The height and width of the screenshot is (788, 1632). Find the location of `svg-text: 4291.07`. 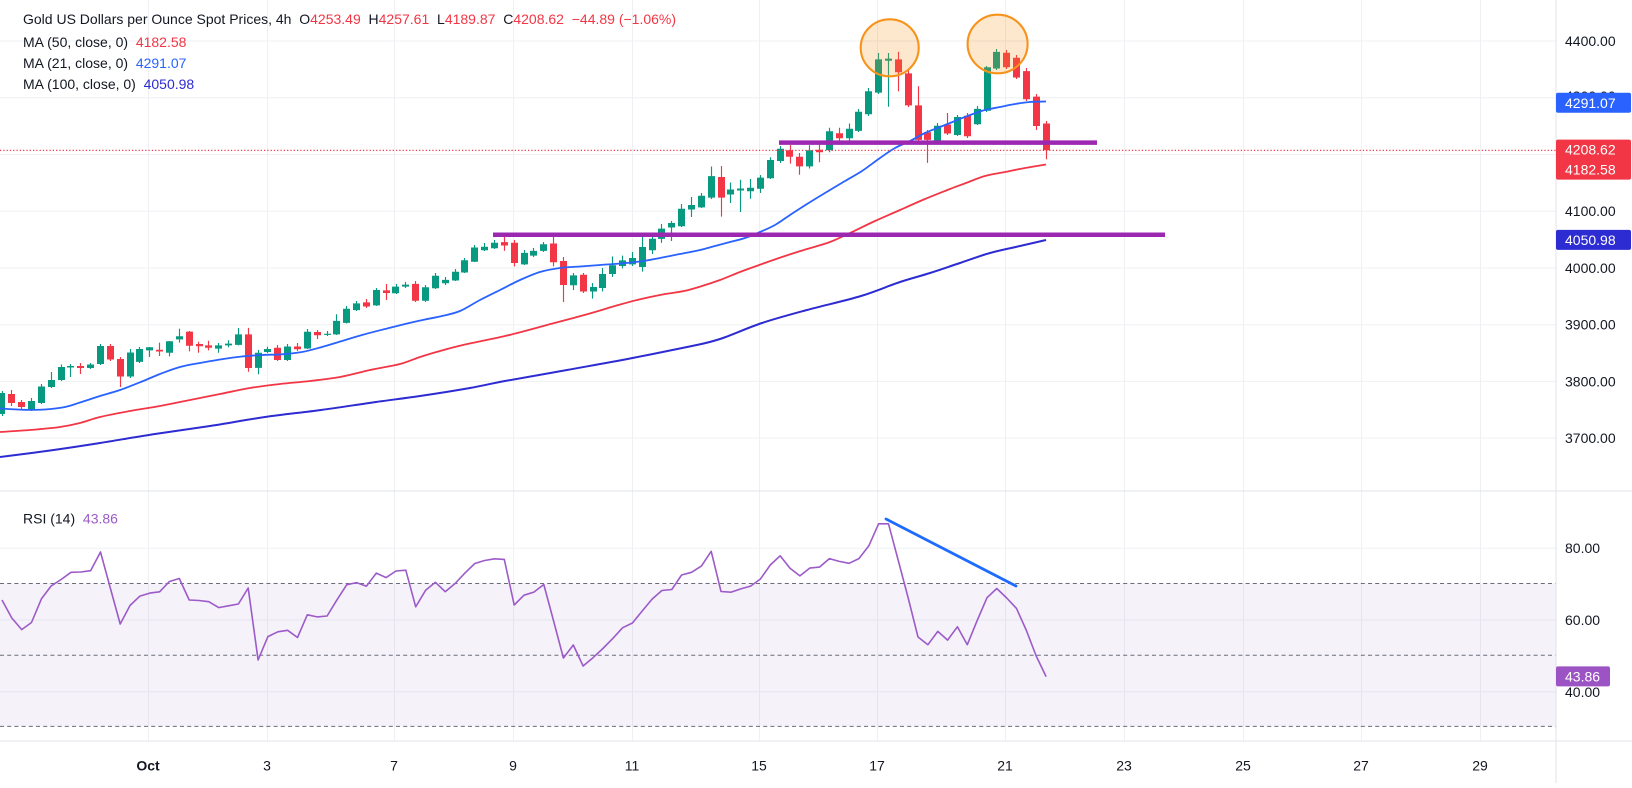

svg-text: 4291.07 is located at coordinates (1590, 103).